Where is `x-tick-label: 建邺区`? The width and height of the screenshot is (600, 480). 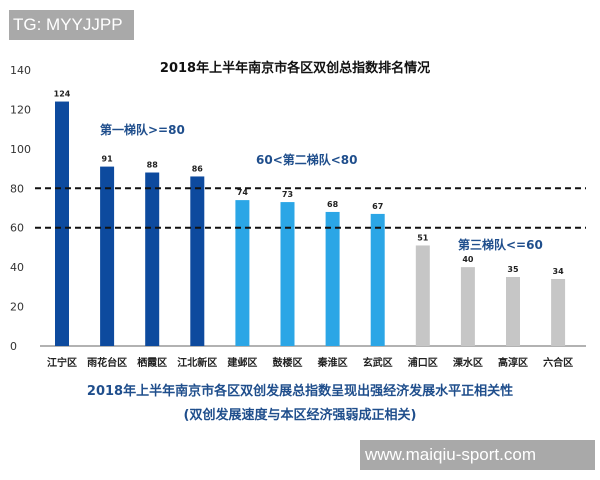
x-tick-label: 建邺区 is located at coordinates (241, 362).